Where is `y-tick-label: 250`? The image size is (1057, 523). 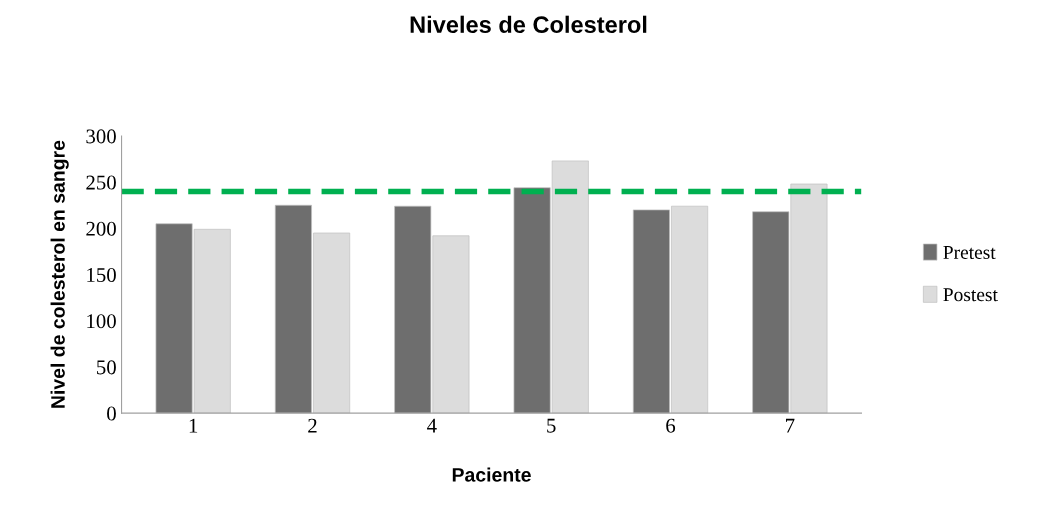 y-tick-label: 250 is located at coordinates (101, 182).